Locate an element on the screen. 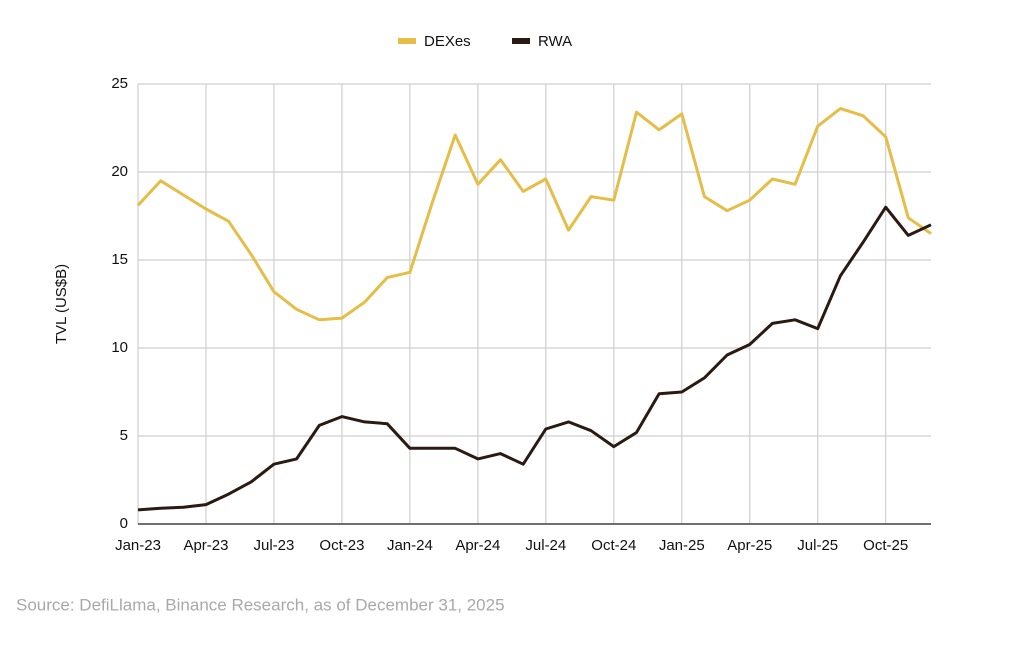  legend-label: RWA is located at coordinates (555, 41).